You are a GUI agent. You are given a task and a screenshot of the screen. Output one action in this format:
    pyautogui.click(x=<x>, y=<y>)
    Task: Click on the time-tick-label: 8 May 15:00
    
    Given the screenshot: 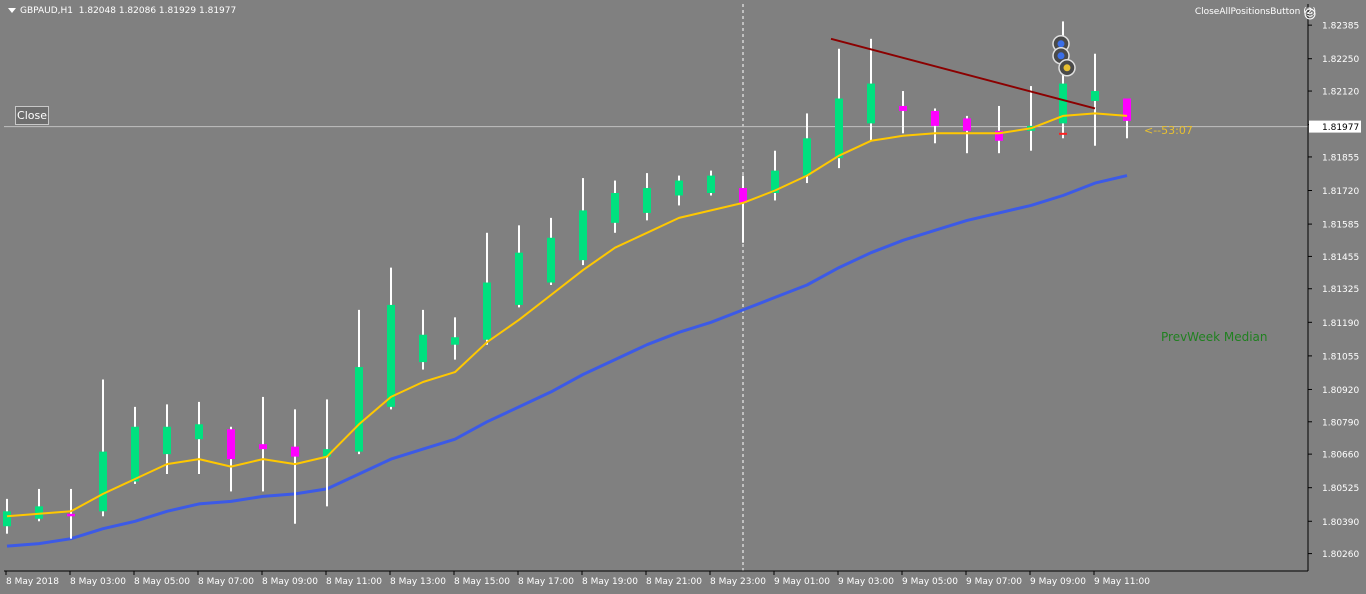 What is the action you would take?
    pyautogui.click(x=482, y=582)
    